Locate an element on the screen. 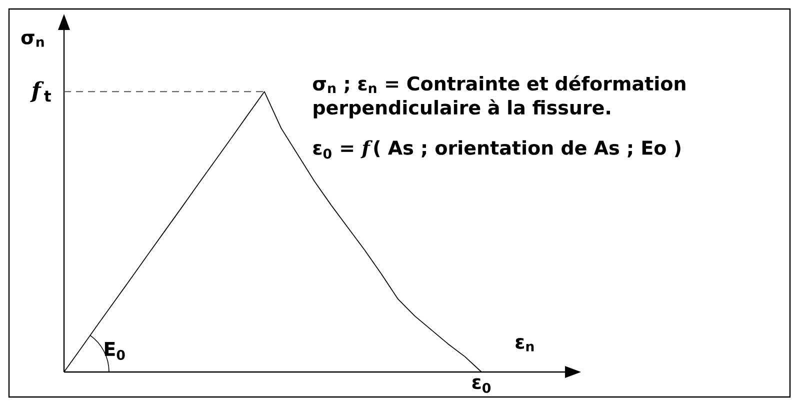  annotation: ε$_{0}$ = f( As ; orientation de As ; Eo ) is located at coordinates (496, 149).